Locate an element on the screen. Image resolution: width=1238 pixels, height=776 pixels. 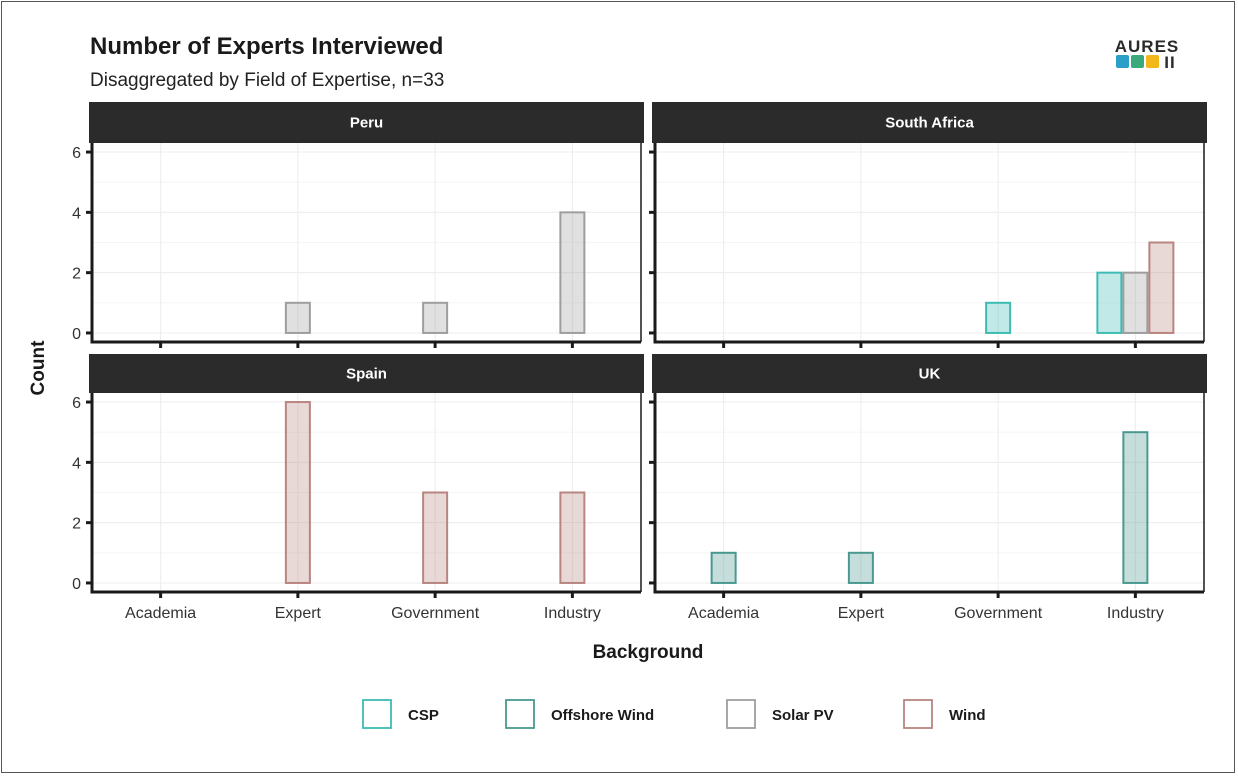
logo-roman-numeral: II is located at coordinates (1169, 62).